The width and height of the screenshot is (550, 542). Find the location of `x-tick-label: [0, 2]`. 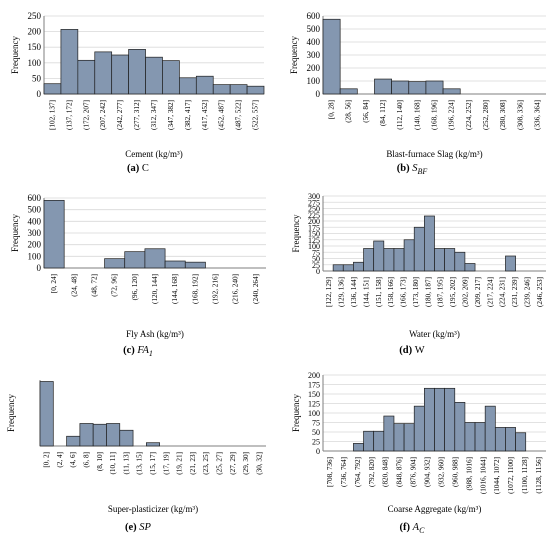

x-tick-label: [0, 2] is located at coordinates (47, 460).